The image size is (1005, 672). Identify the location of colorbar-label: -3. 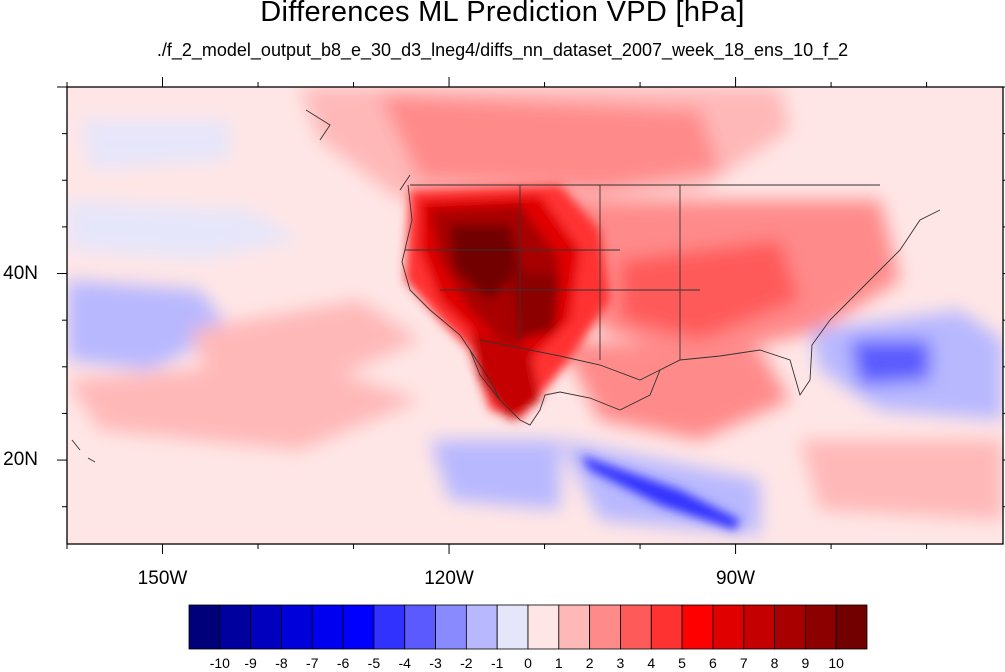
(435, 663).